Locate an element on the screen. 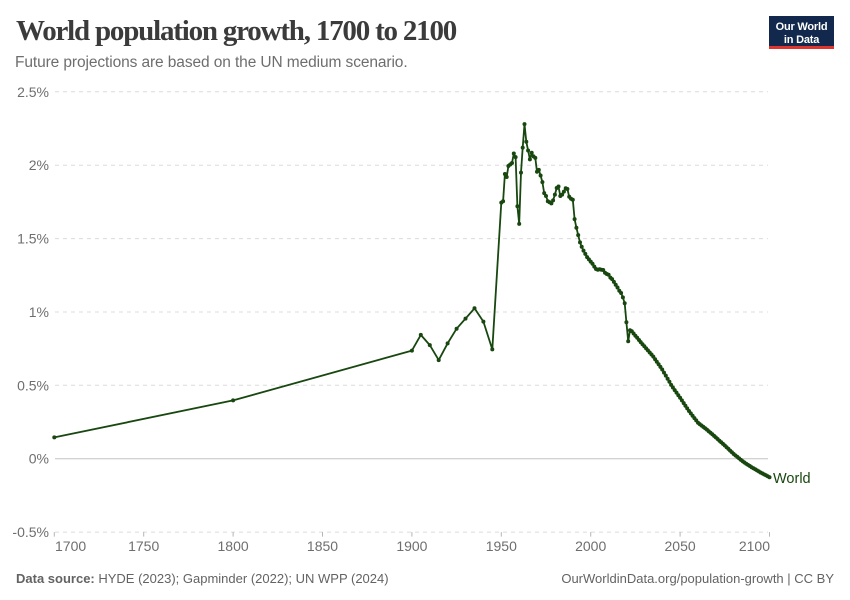  svg-text: 0% is located at coordinates (39, 459).